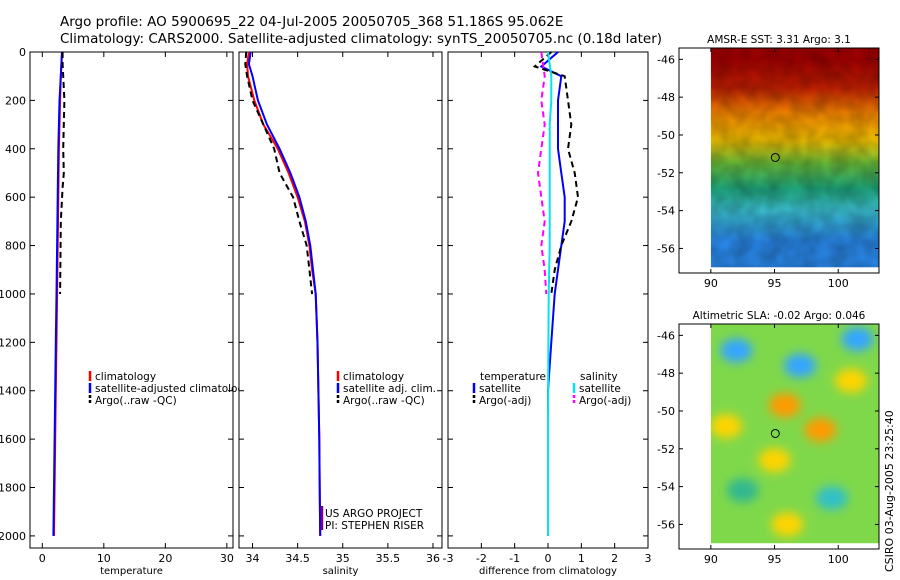 The image size is (900, 580). I want to click on temperature-xtick-label: 30, so click(227, 558).